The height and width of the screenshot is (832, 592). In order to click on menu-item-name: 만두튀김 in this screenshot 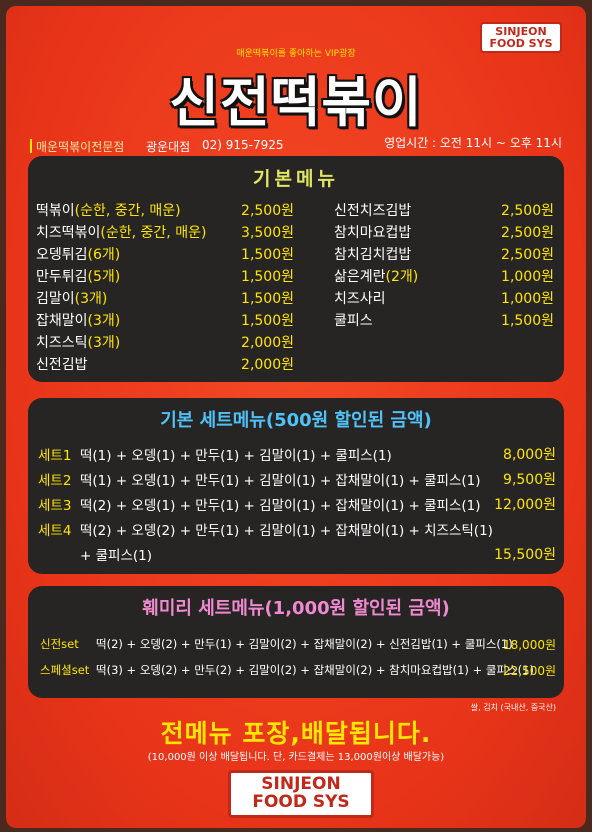, I will do `click(62, 277)`.